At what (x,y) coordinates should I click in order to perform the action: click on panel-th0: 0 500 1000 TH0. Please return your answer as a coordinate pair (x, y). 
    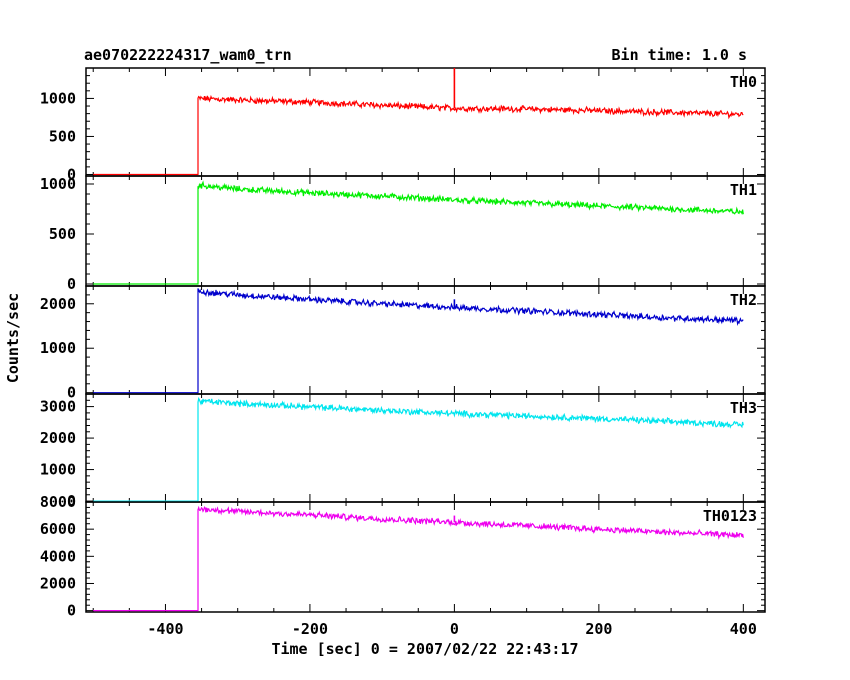
    Looking at the image, I should click on (403, 125).